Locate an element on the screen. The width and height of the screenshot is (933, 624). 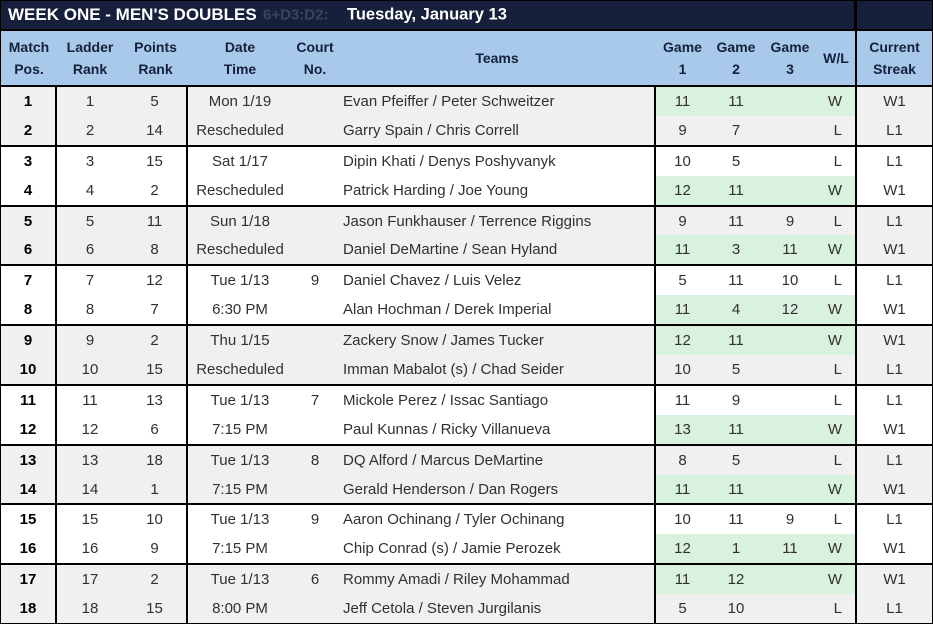
game2-score-cell: 10 is located at coordinates (736, 609).